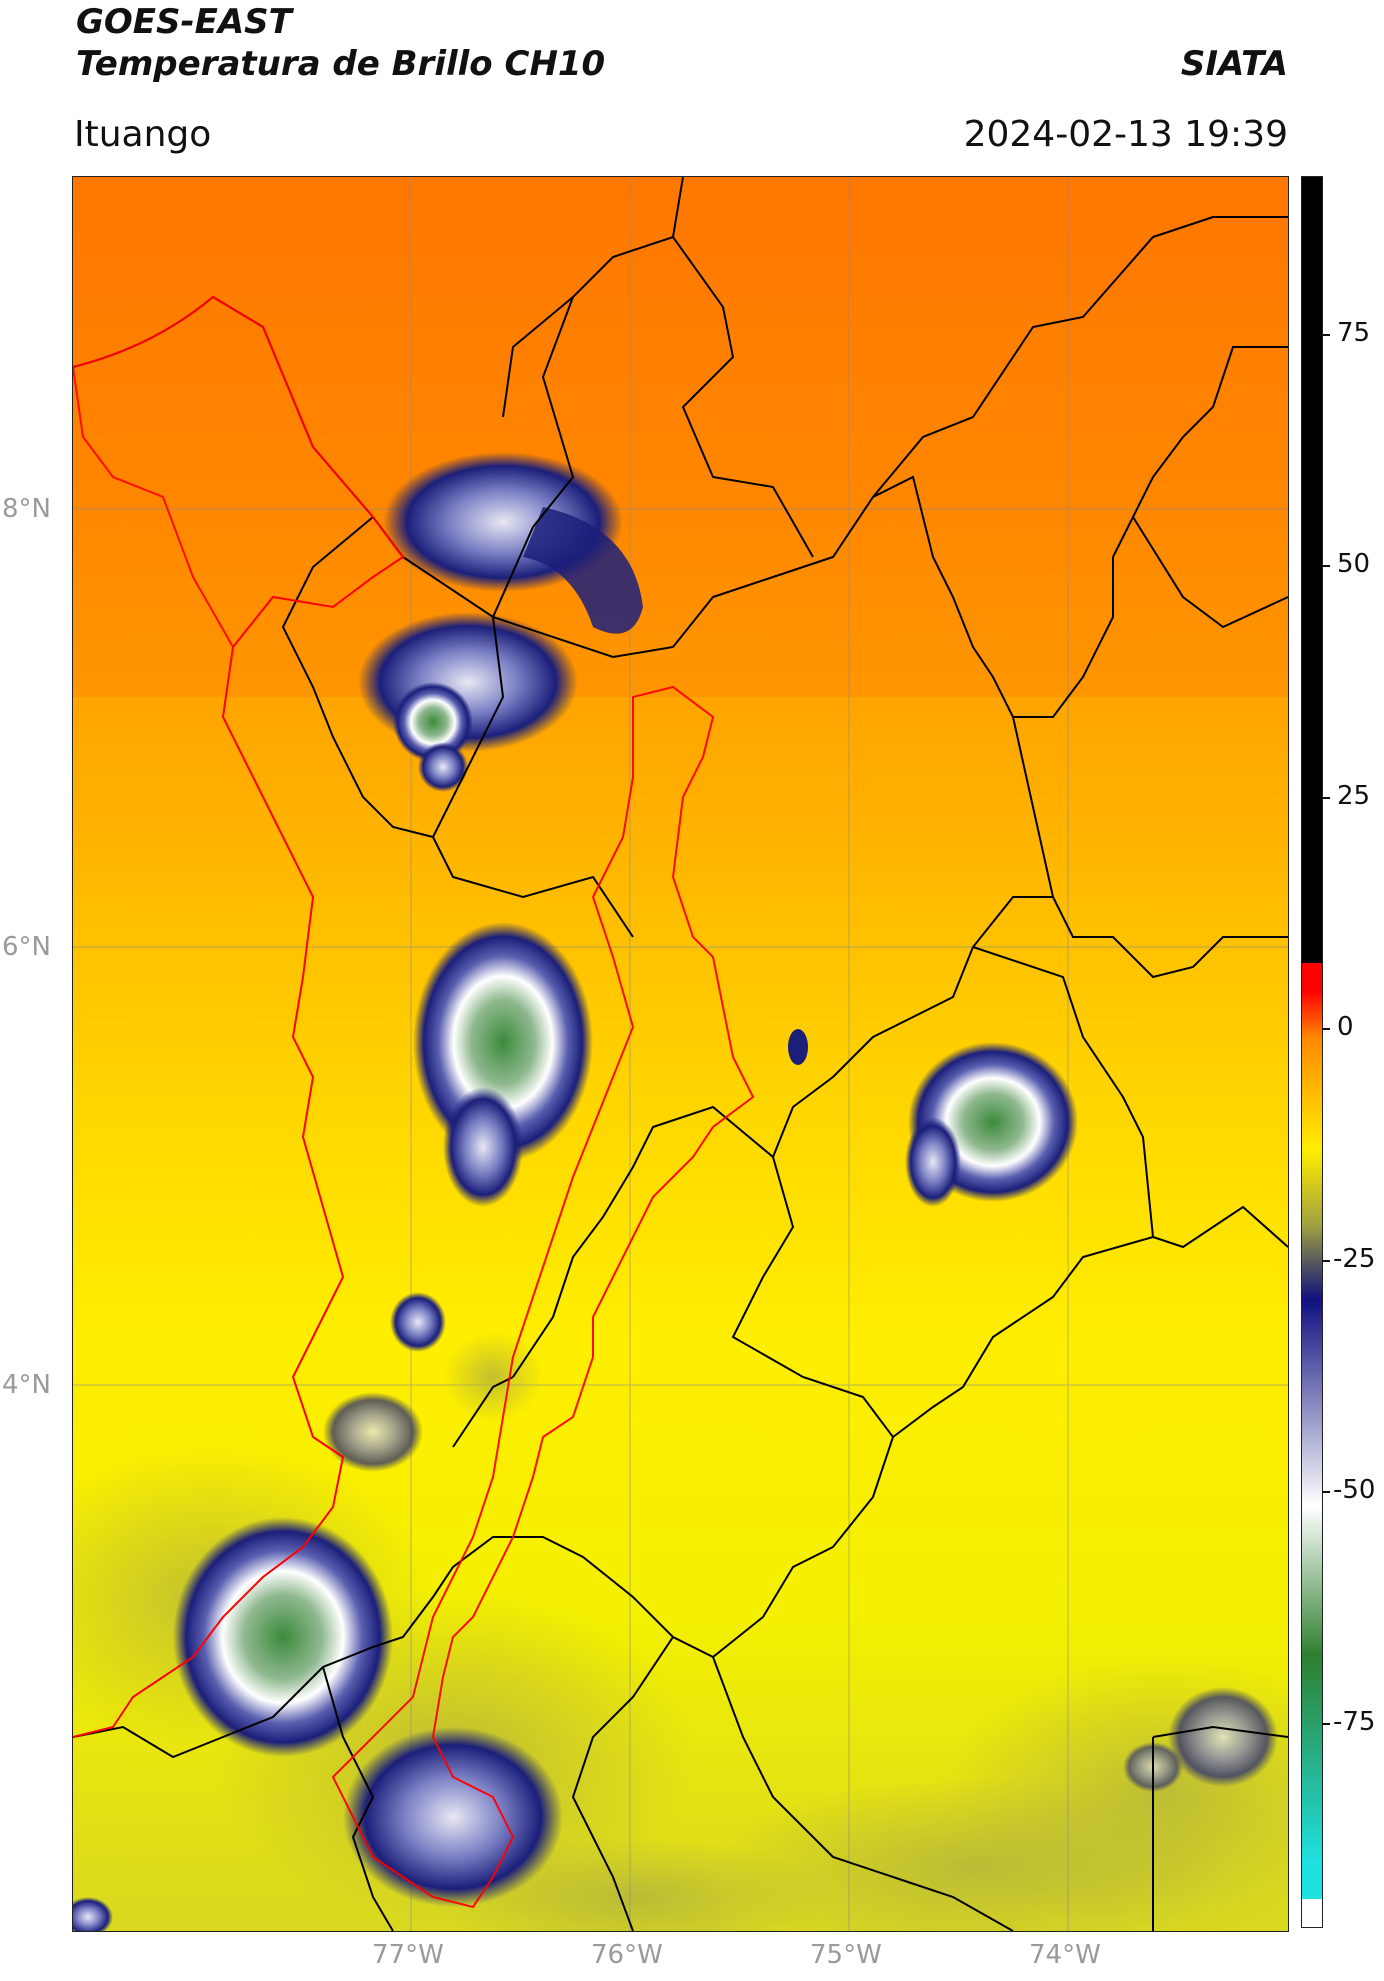 This screenshot has height=1981, width=1384. I want to click on satellite-title: GOES-EAST, so click(184, 22).